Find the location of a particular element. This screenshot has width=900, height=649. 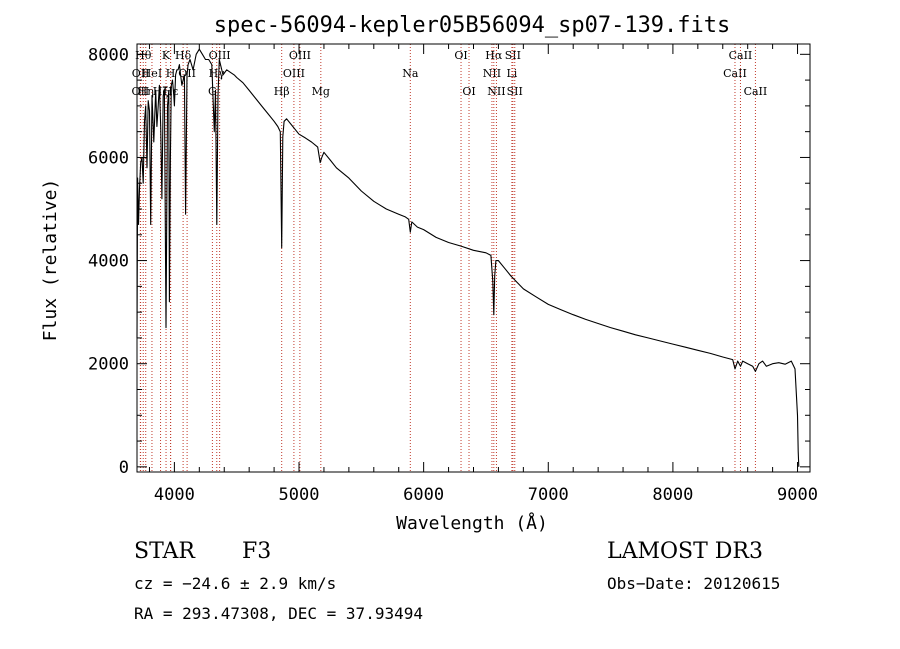

line-marker-label-27: CaII is located at coordinates (735, 73).